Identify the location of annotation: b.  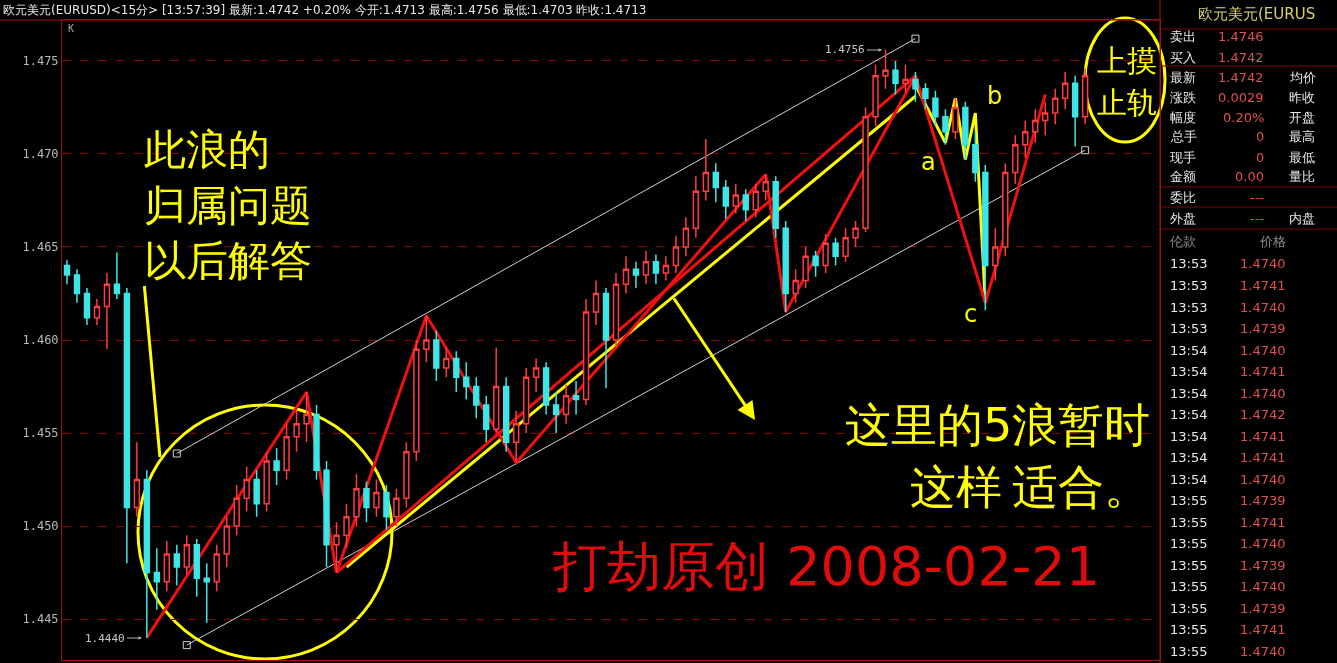
(995, 96).